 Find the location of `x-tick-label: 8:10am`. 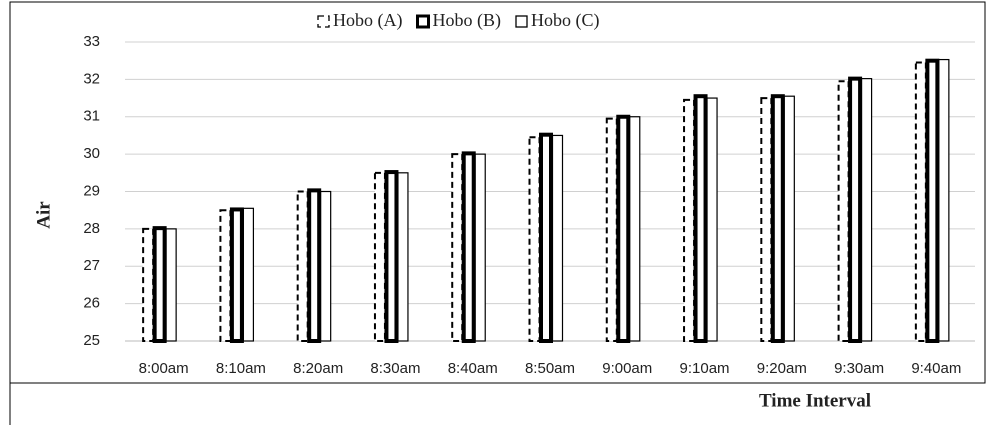

x-tick-label: 8:10am is located at coordinates (241, 368).